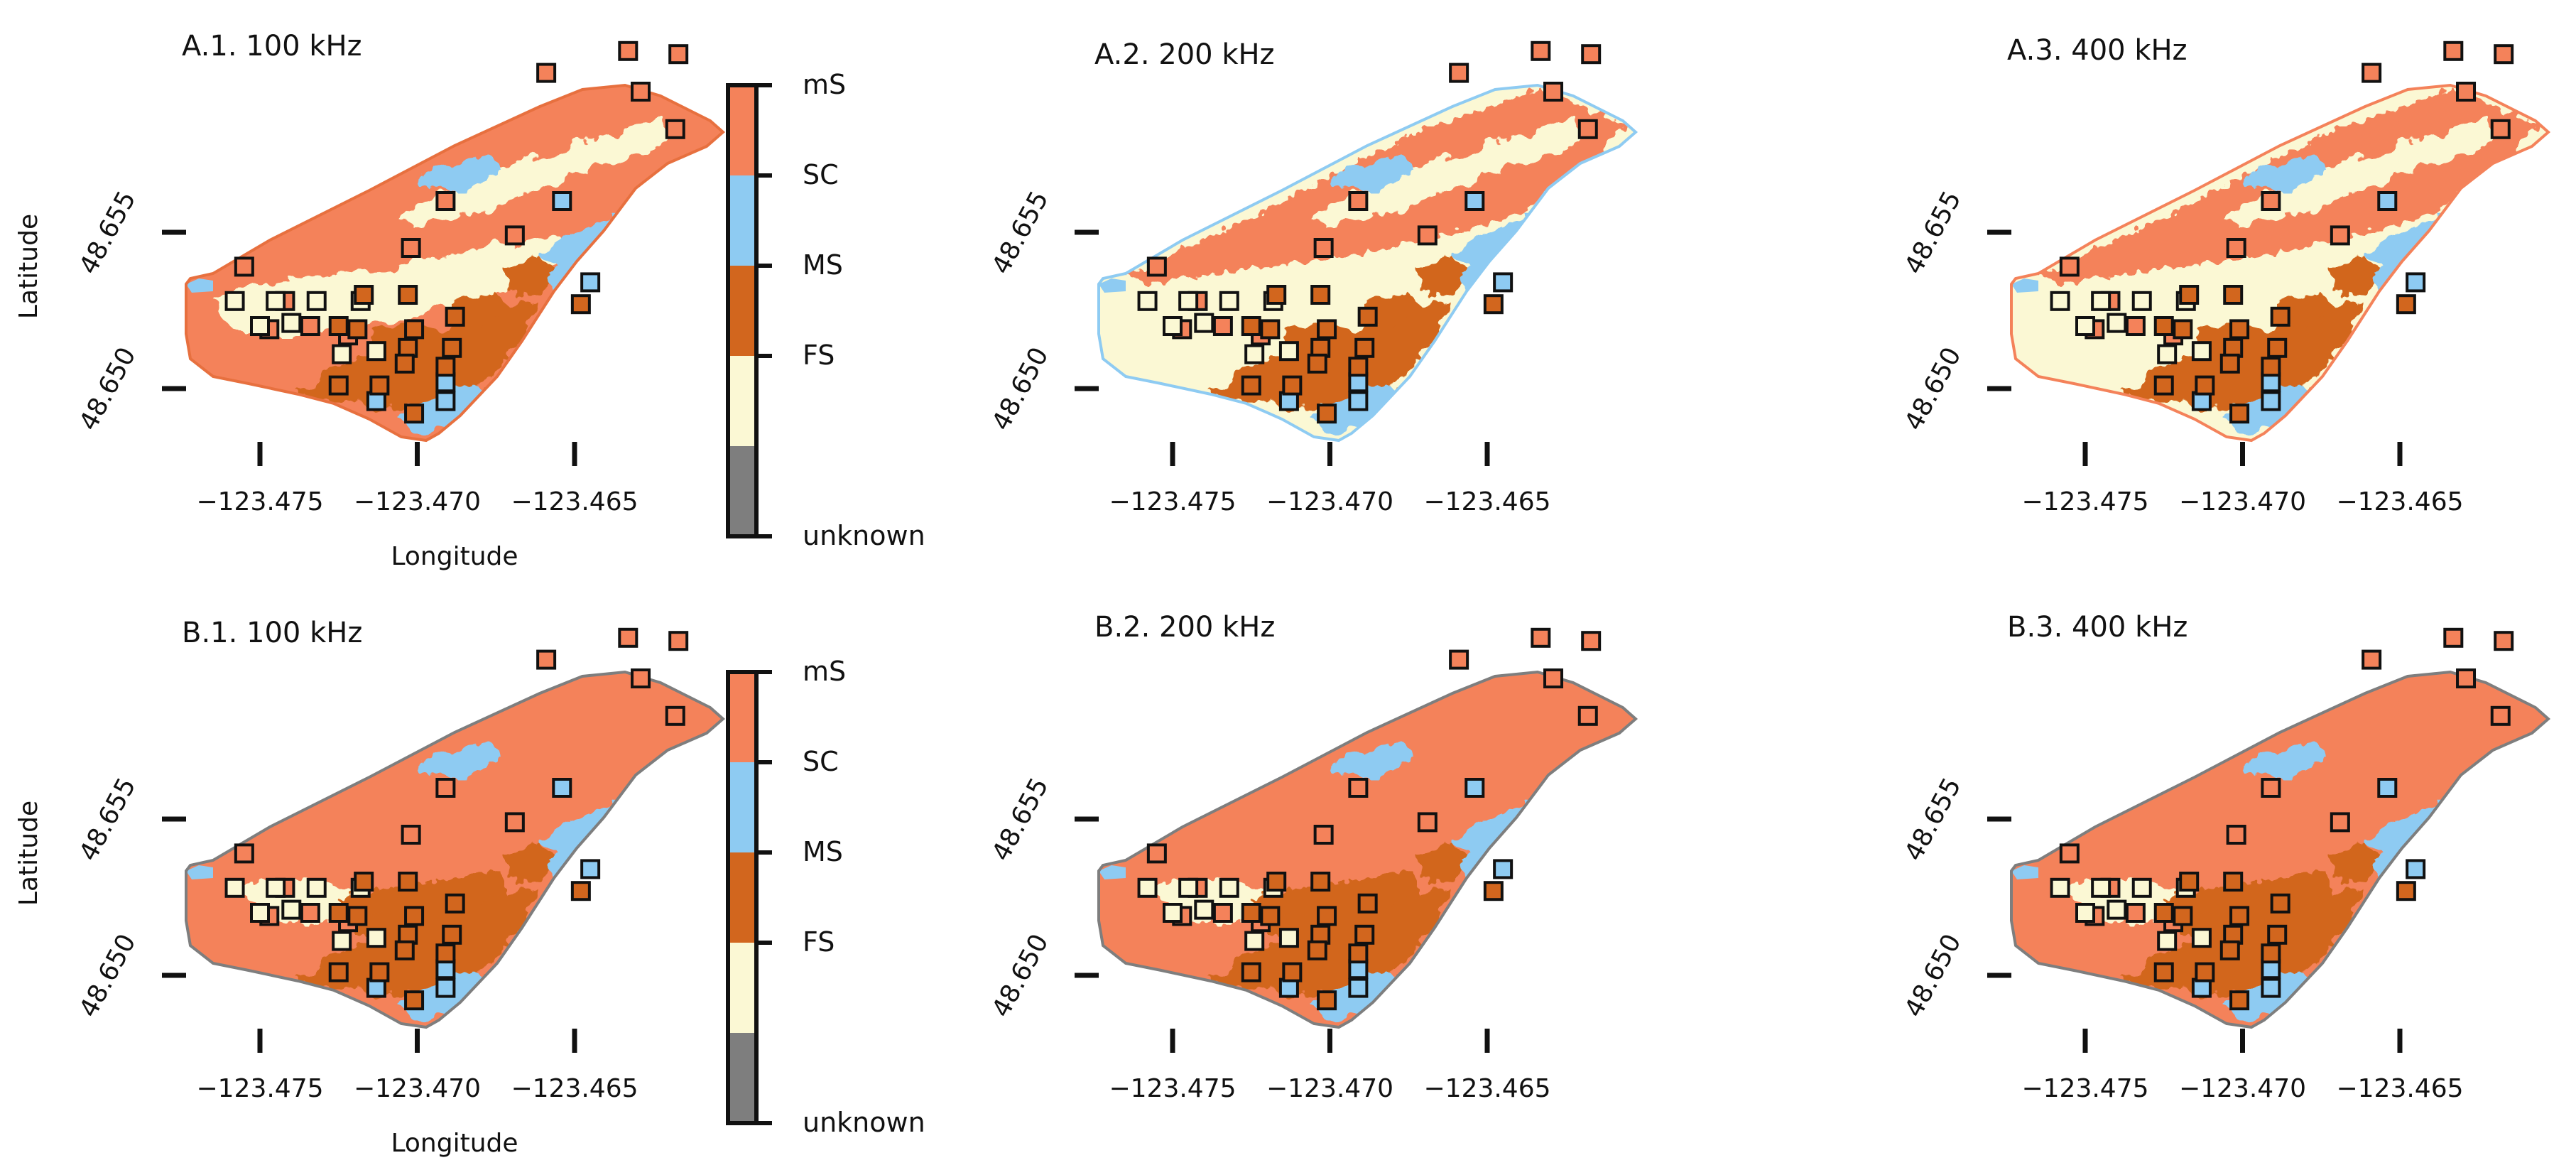 The image size is (2576, 1170). What do you see at coordinates (1185, 627) in the screenshot?
I see `panel-title: B.2. 200 kHz` at bounding box center [1185, 627].